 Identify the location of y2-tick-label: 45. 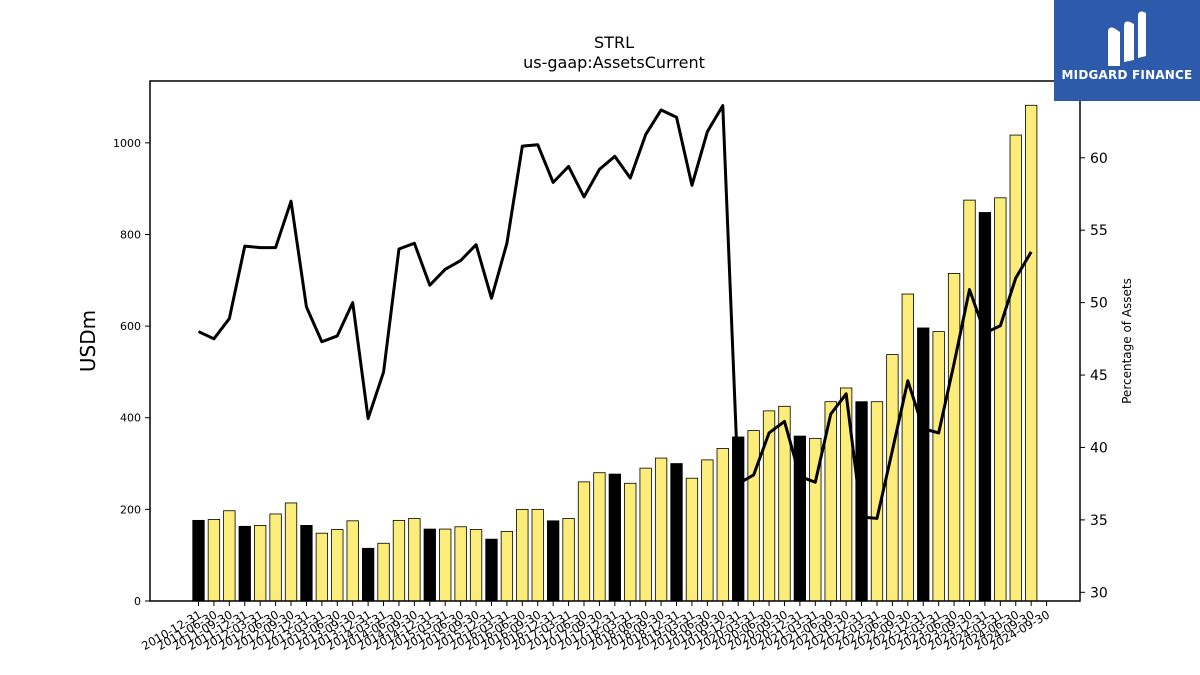
(1099, 376).